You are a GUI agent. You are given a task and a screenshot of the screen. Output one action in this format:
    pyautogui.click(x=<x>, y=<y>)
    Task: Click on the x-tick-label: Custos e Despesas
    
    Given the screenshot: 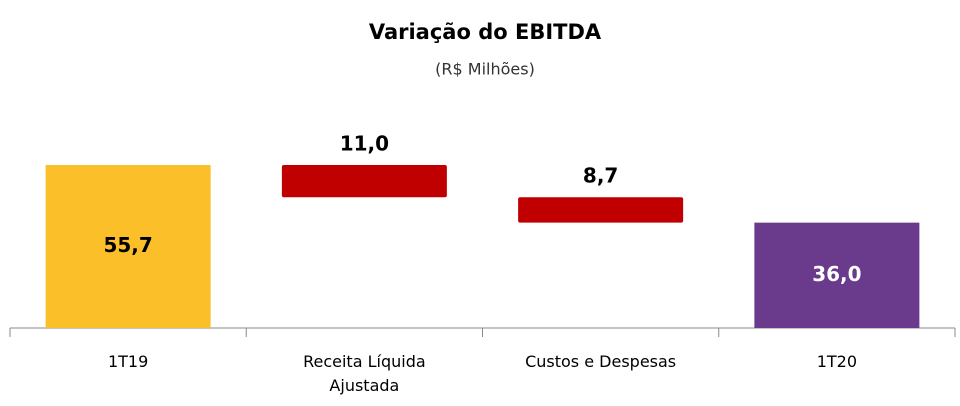 What is the action you would take?
    pyautogui.click(x=601, y=361)
    